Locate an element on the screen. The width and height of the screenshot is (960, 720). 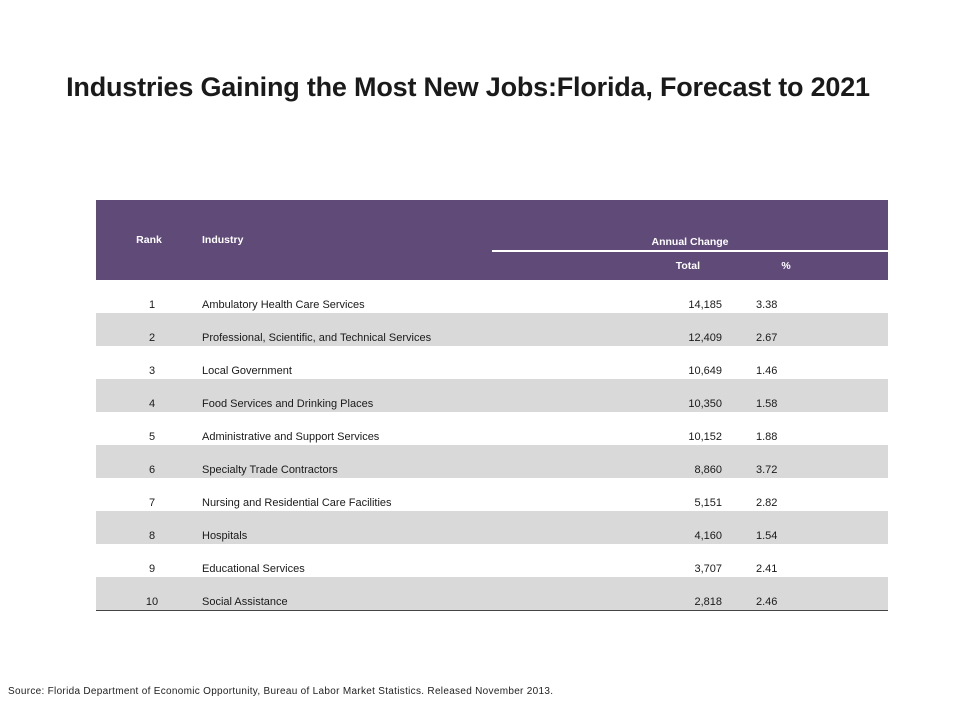
percent-cell: 1.46 is located at coordinates (767, 371).